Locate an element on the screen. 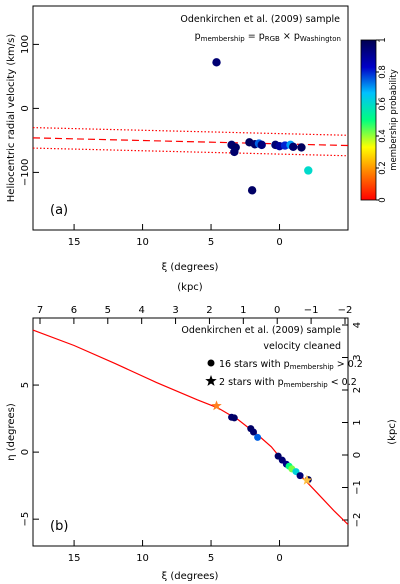 This screenshot has width=400, height=584. panel-b-x-tick-label: 10 is located at coordinates (142, 558).